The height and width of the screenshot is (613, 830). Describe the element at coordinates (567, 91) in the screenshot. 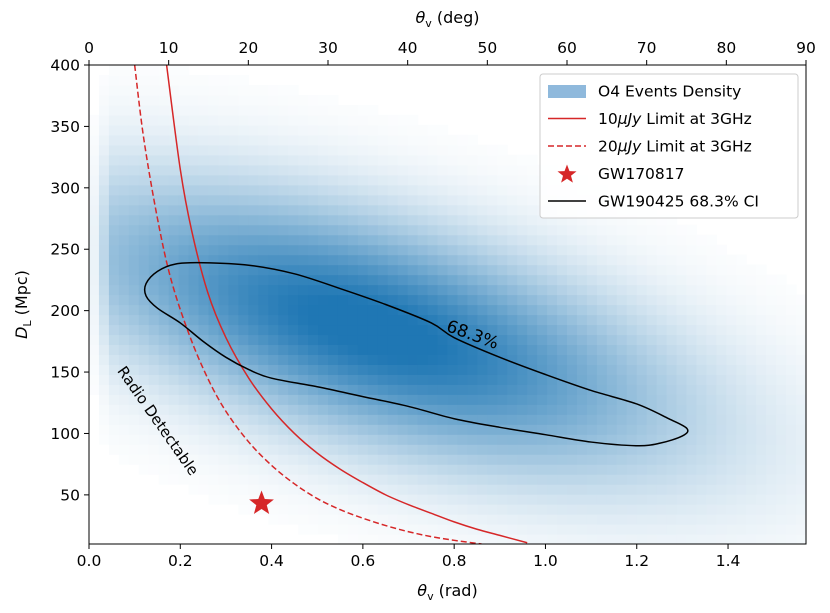

I see `legend-swatch-density` at that location.